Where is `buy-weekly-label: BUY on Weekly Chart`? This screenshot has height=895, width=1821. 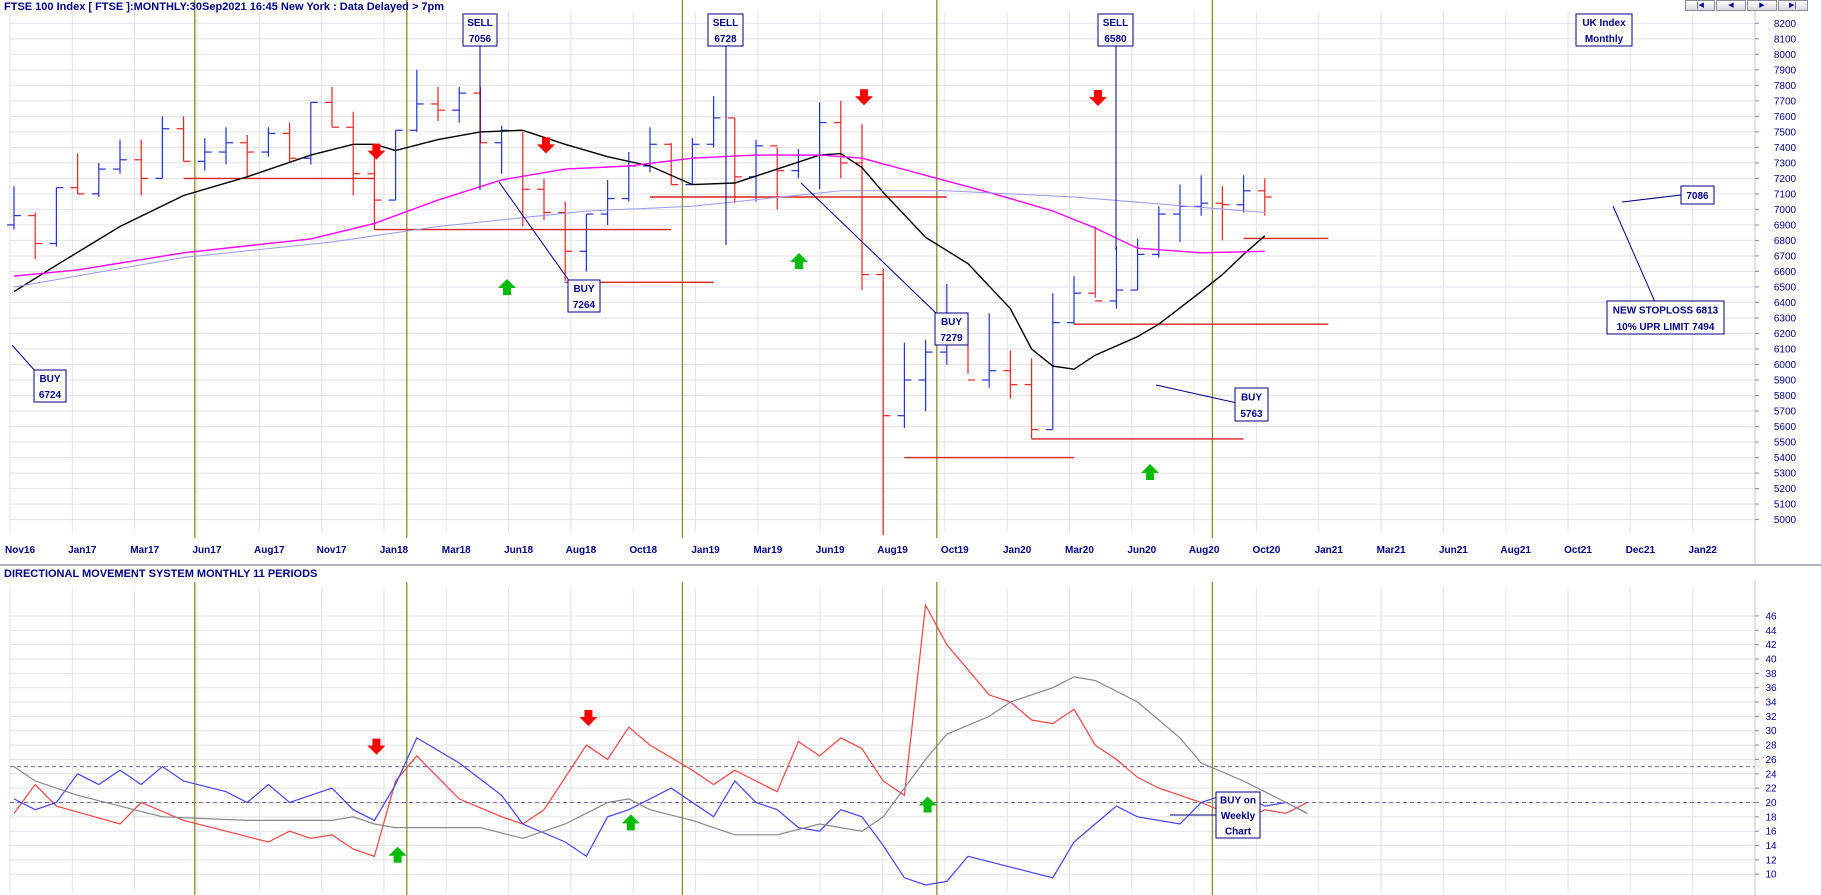 buy-weekly-label: BUY on Weekly Chart is located at coordinates (1238, 815).